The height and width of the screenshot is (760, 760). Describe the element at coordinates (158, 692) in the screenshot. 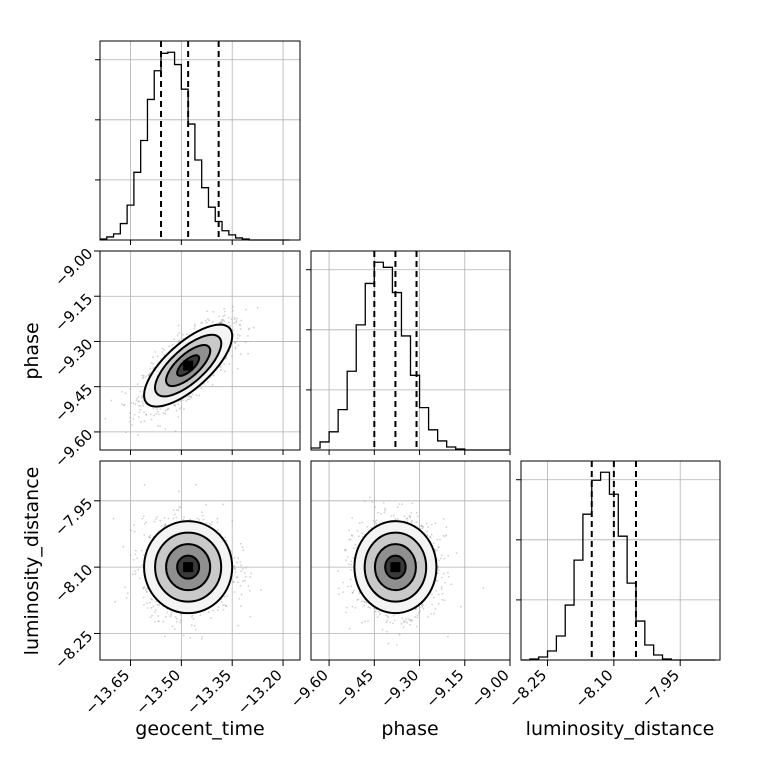

I see `x-tick-label: −13.50` at that location.